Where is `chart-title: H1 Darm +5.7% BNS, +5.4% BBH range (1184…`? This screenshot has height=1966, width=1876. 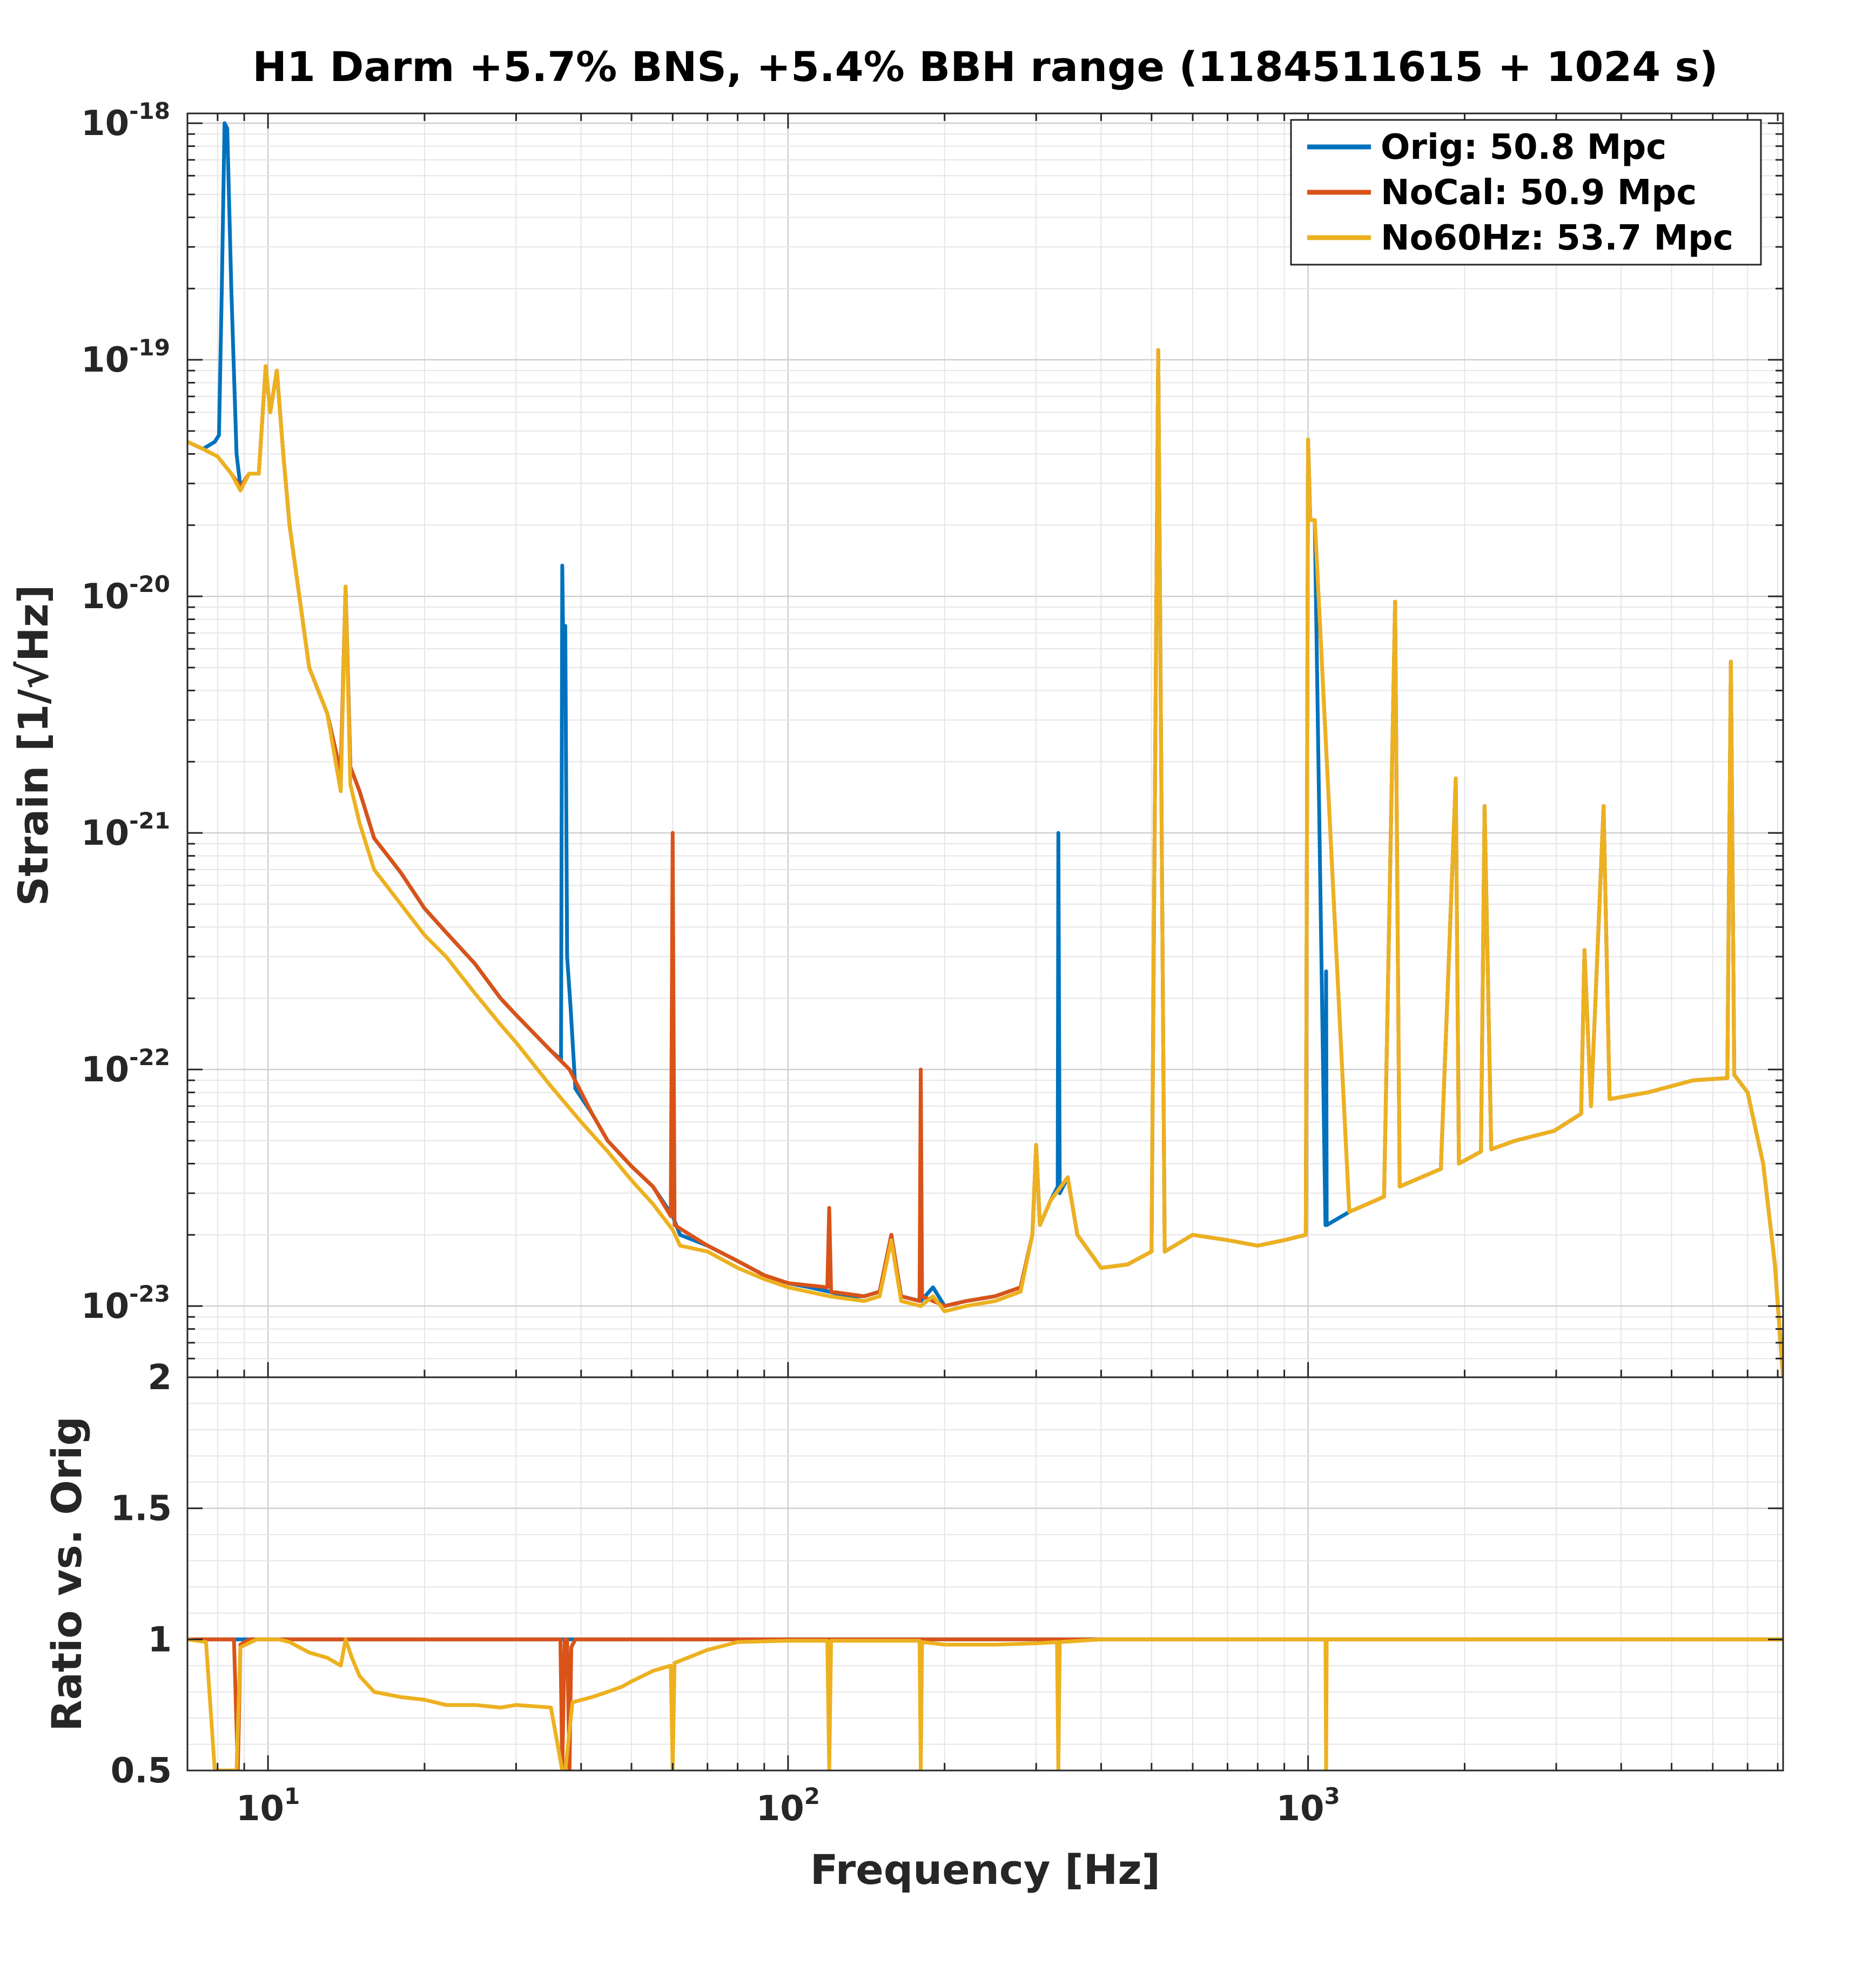 chart-title: H1 Darm +5.7% BNS, +5.4% BBH range (1184… is located at coordinates (985, 67).